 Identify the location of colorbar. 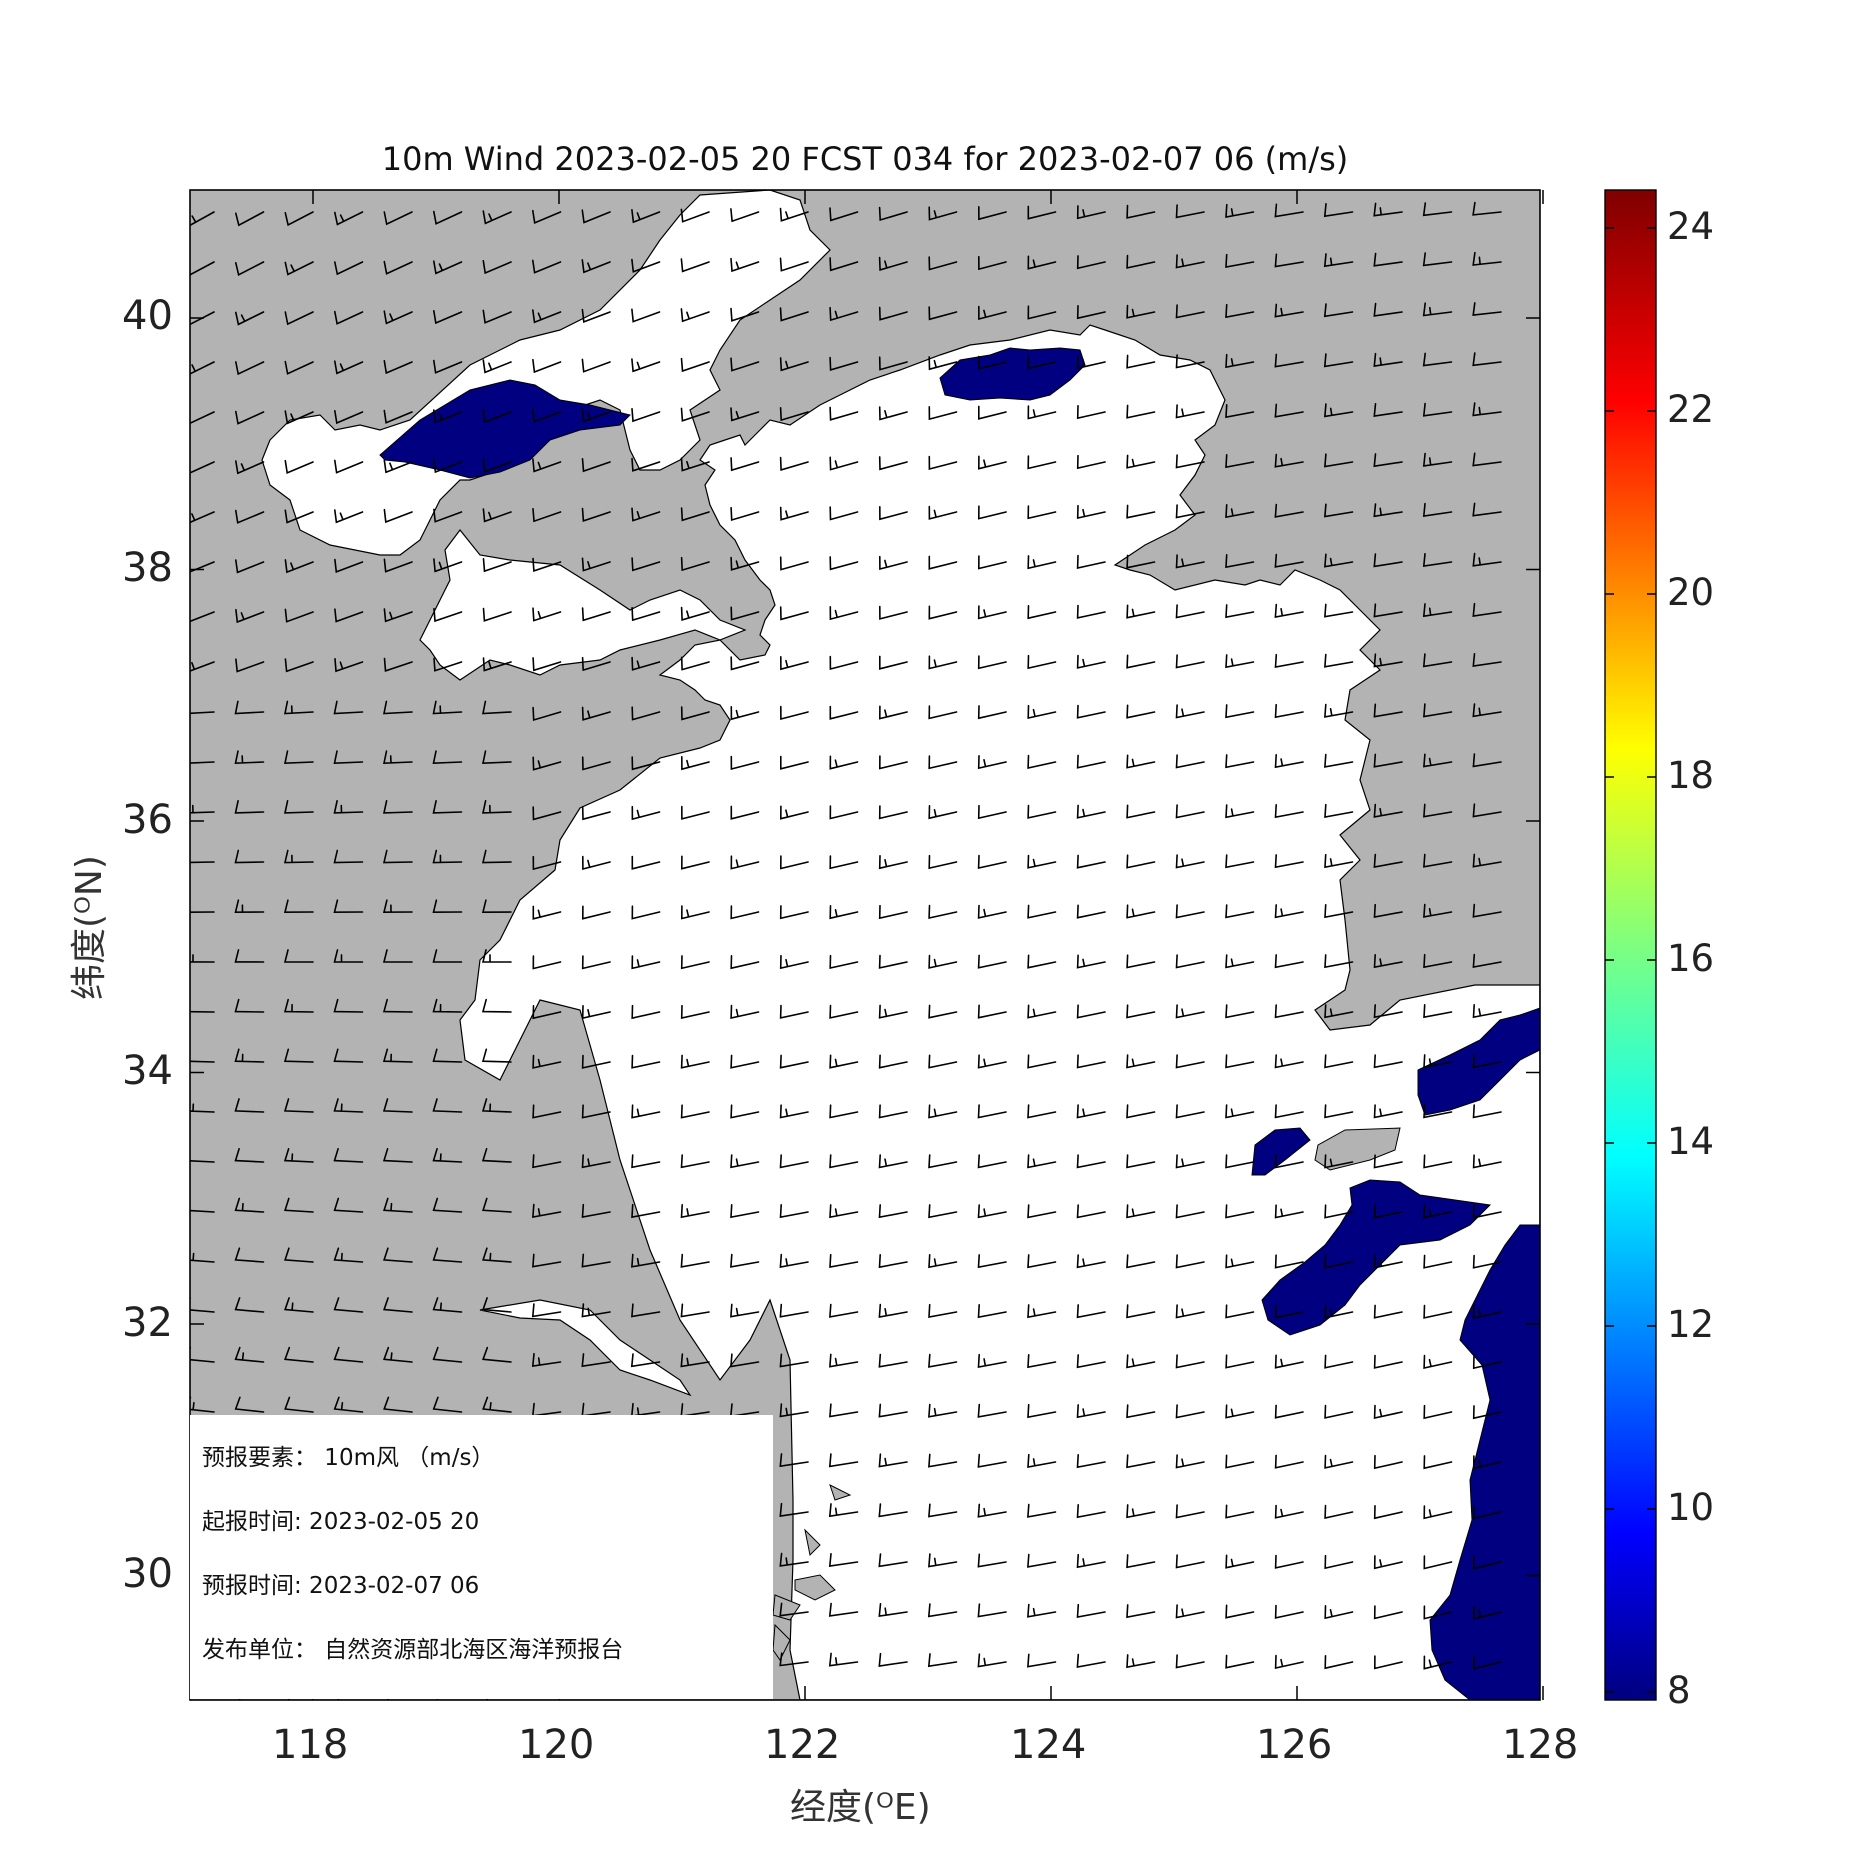
(1630, 945).